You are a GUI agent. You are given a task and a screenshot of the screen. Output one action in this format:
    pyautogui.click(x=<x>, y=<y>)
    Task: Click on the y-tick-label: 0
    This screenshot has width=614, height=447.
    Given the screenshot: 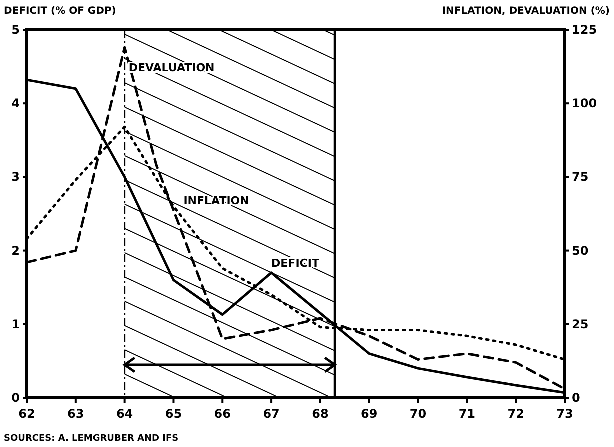 What is the action you would take?
    pyautogui.click(x=16, y=398)
    